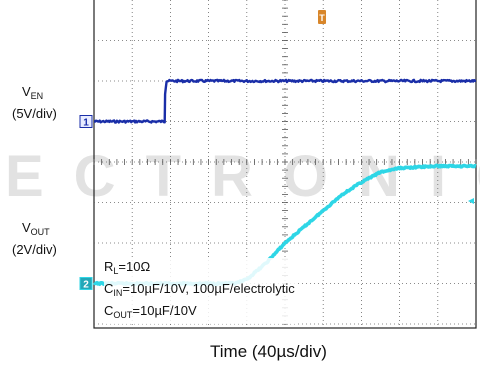 This screenshot has width=480, height=369. I want to click on condition-cin: CIN=10µF/10V, 100µF/electrolytic, so click(199, 289).